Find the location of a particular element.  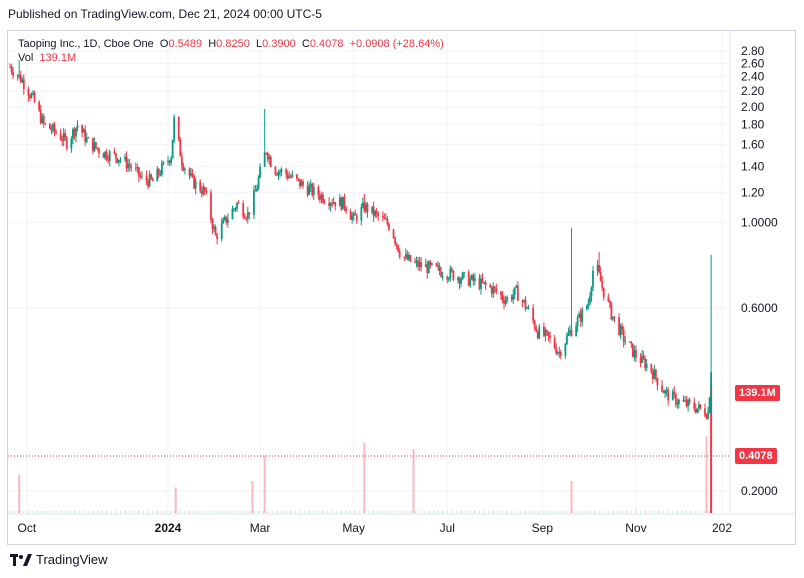

price-tick-label: 0.2000 is located at coordinates (759, 491).